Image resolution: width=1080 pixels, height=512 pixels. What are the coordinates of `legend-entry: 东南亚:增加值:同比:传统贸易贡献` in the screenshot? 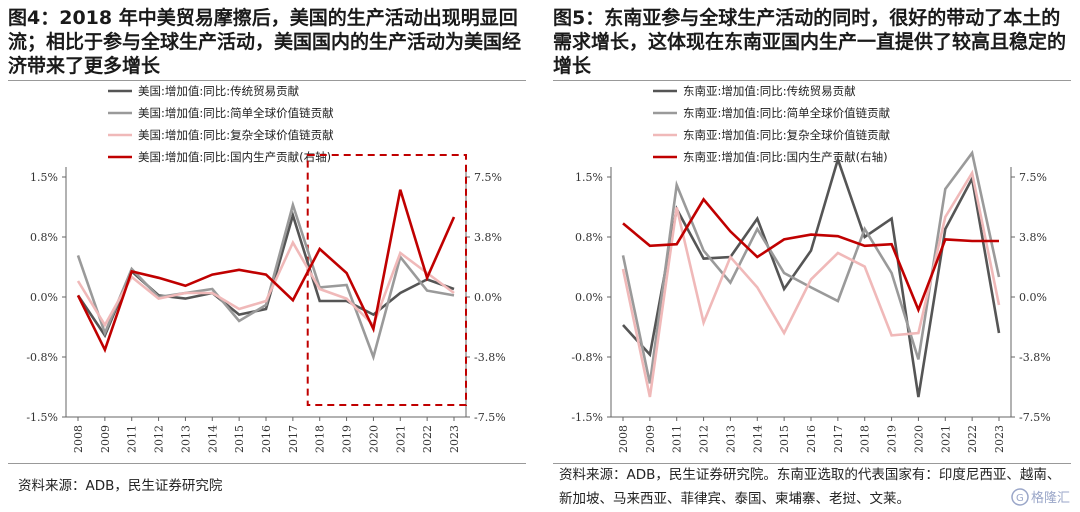 It's located at (769, 91).